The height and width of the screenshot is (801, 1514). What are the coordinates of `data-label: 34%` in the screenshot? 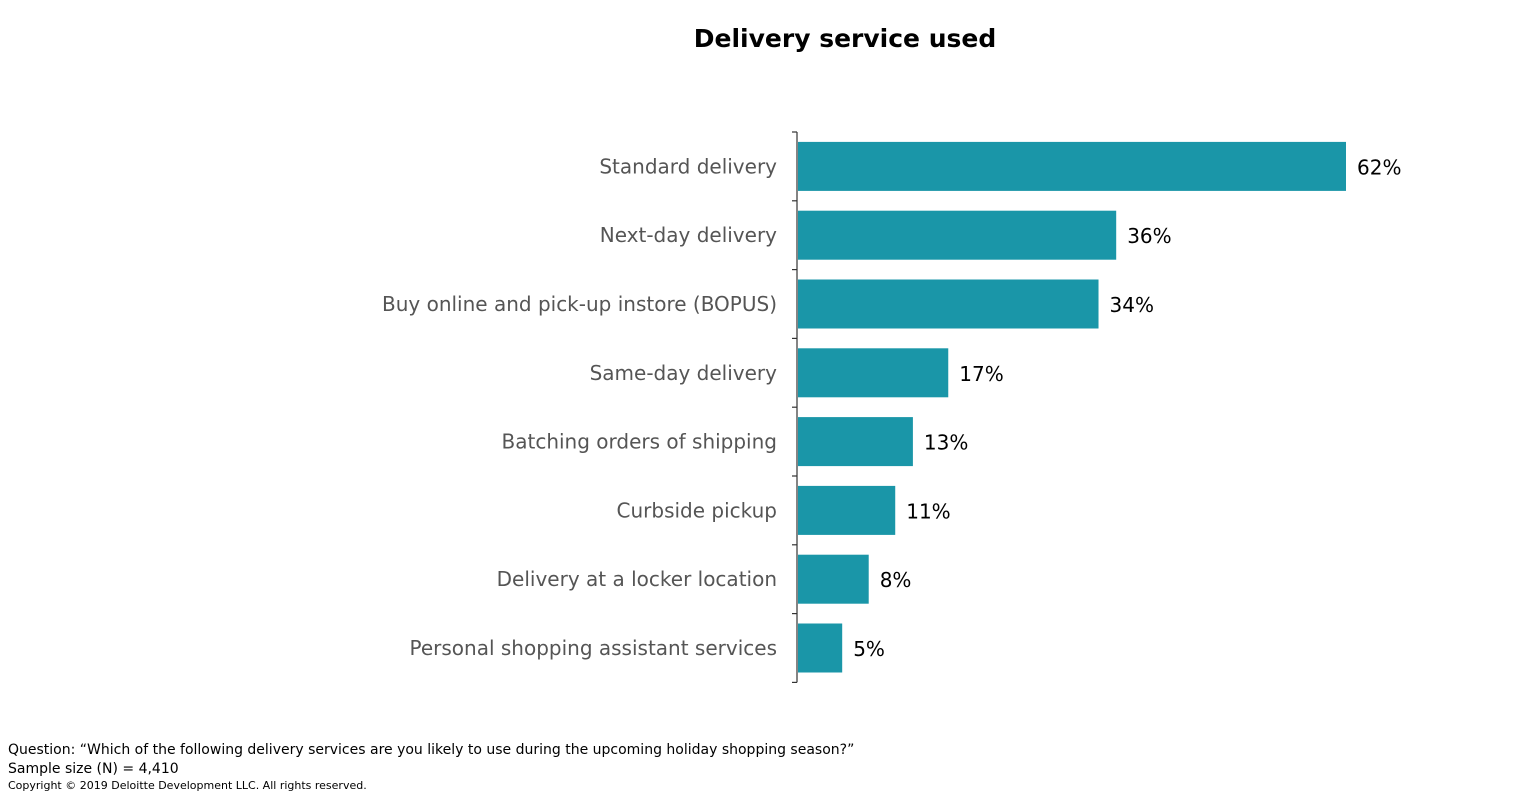 It's located at (1132, 305).